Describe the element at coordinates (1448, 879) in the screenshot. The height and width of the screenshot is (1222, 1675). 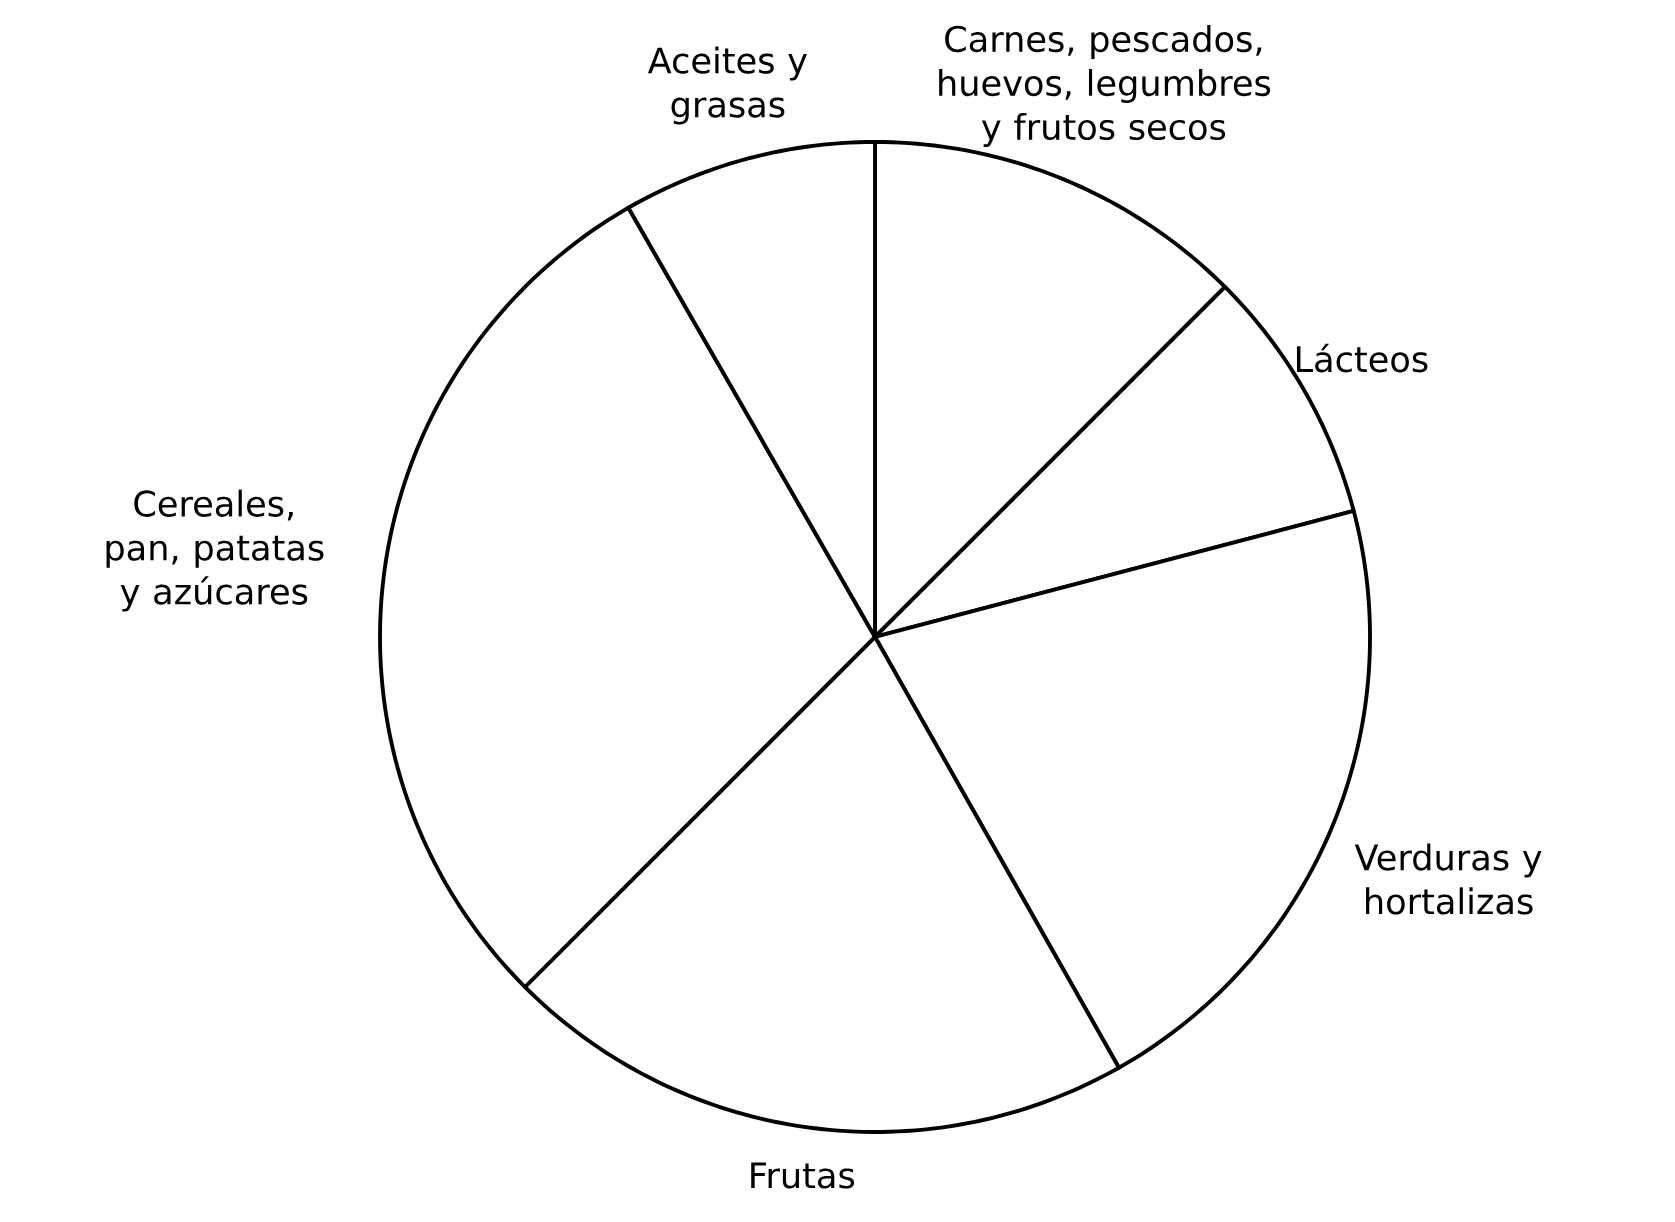
I see `slice-label: Verduras y hortalizas` at that location.